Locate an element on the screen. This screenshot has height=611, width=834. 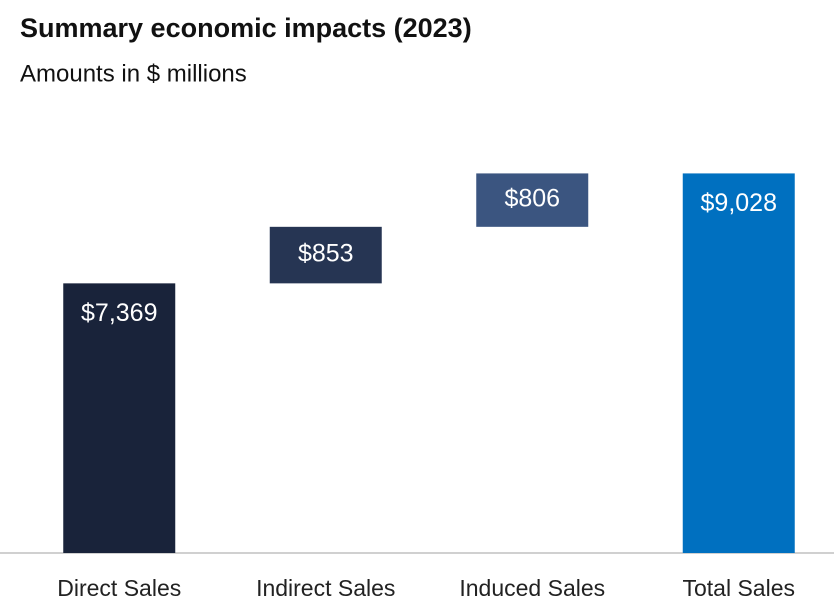
value-label: $853 is located at coordinates (326, 254).